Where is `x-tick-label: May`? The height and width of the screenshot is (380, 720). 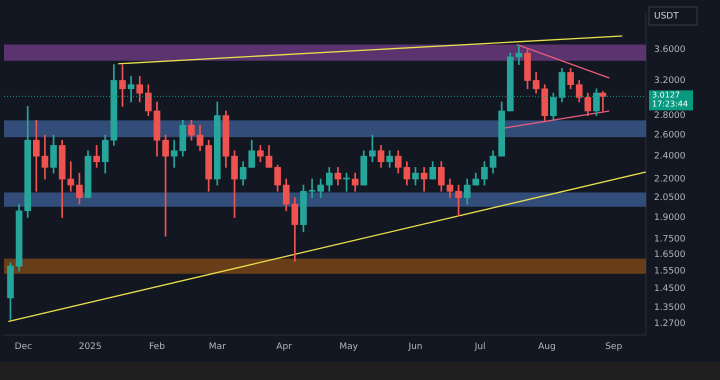 x-tick-label: May is located at coordinates (349, 347).